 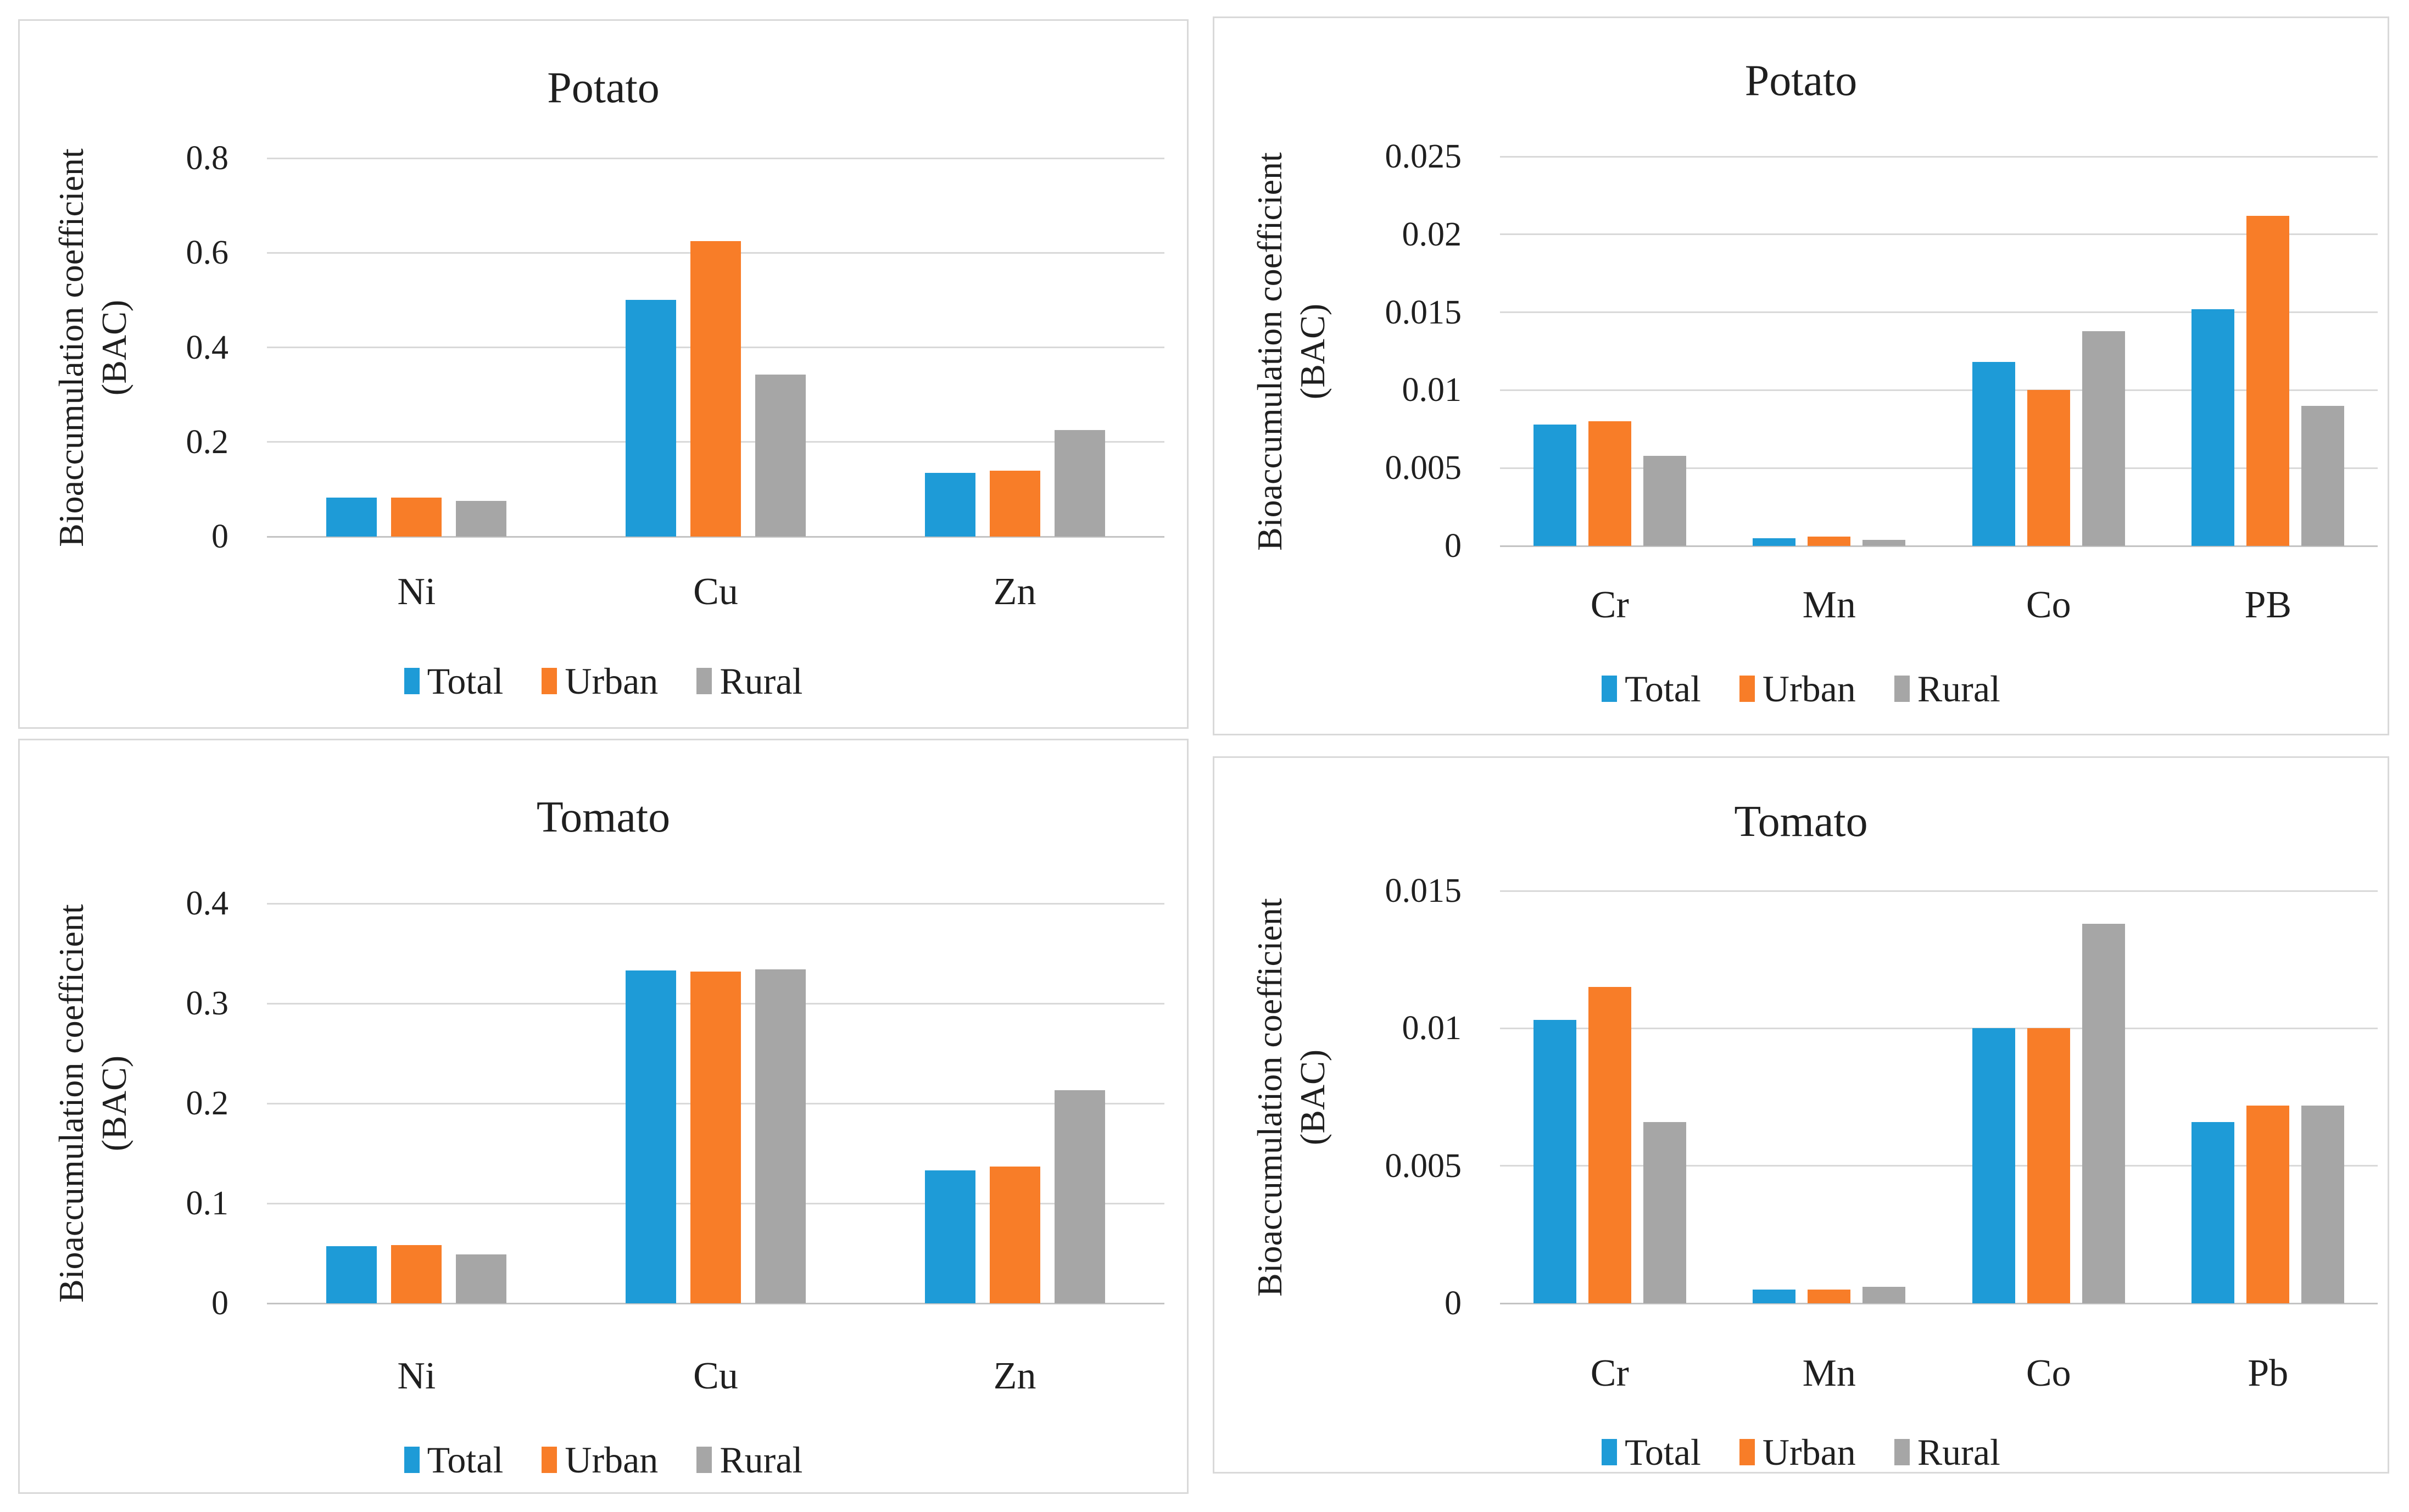 I want to click on y-tick-label: 0.3, so click(x=207, y=1003).